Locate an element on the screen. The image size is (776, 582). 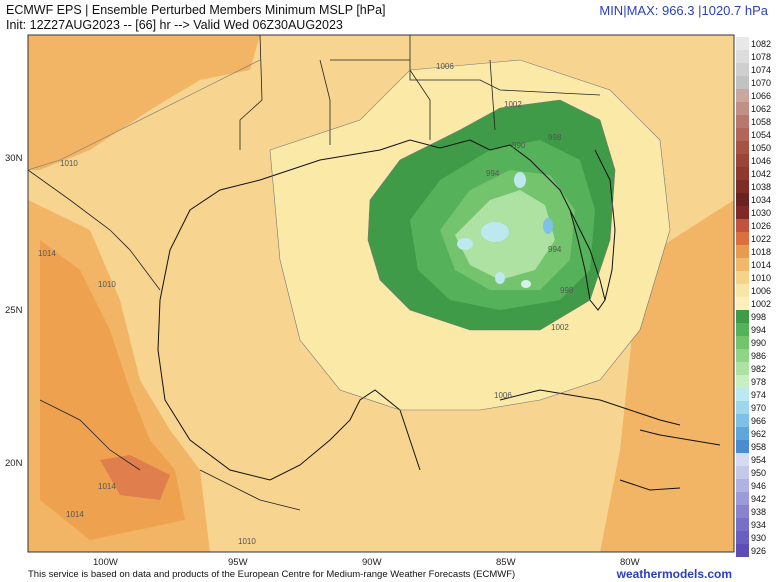
pressure-zone-1014-east is located at coordinates (667, 376).